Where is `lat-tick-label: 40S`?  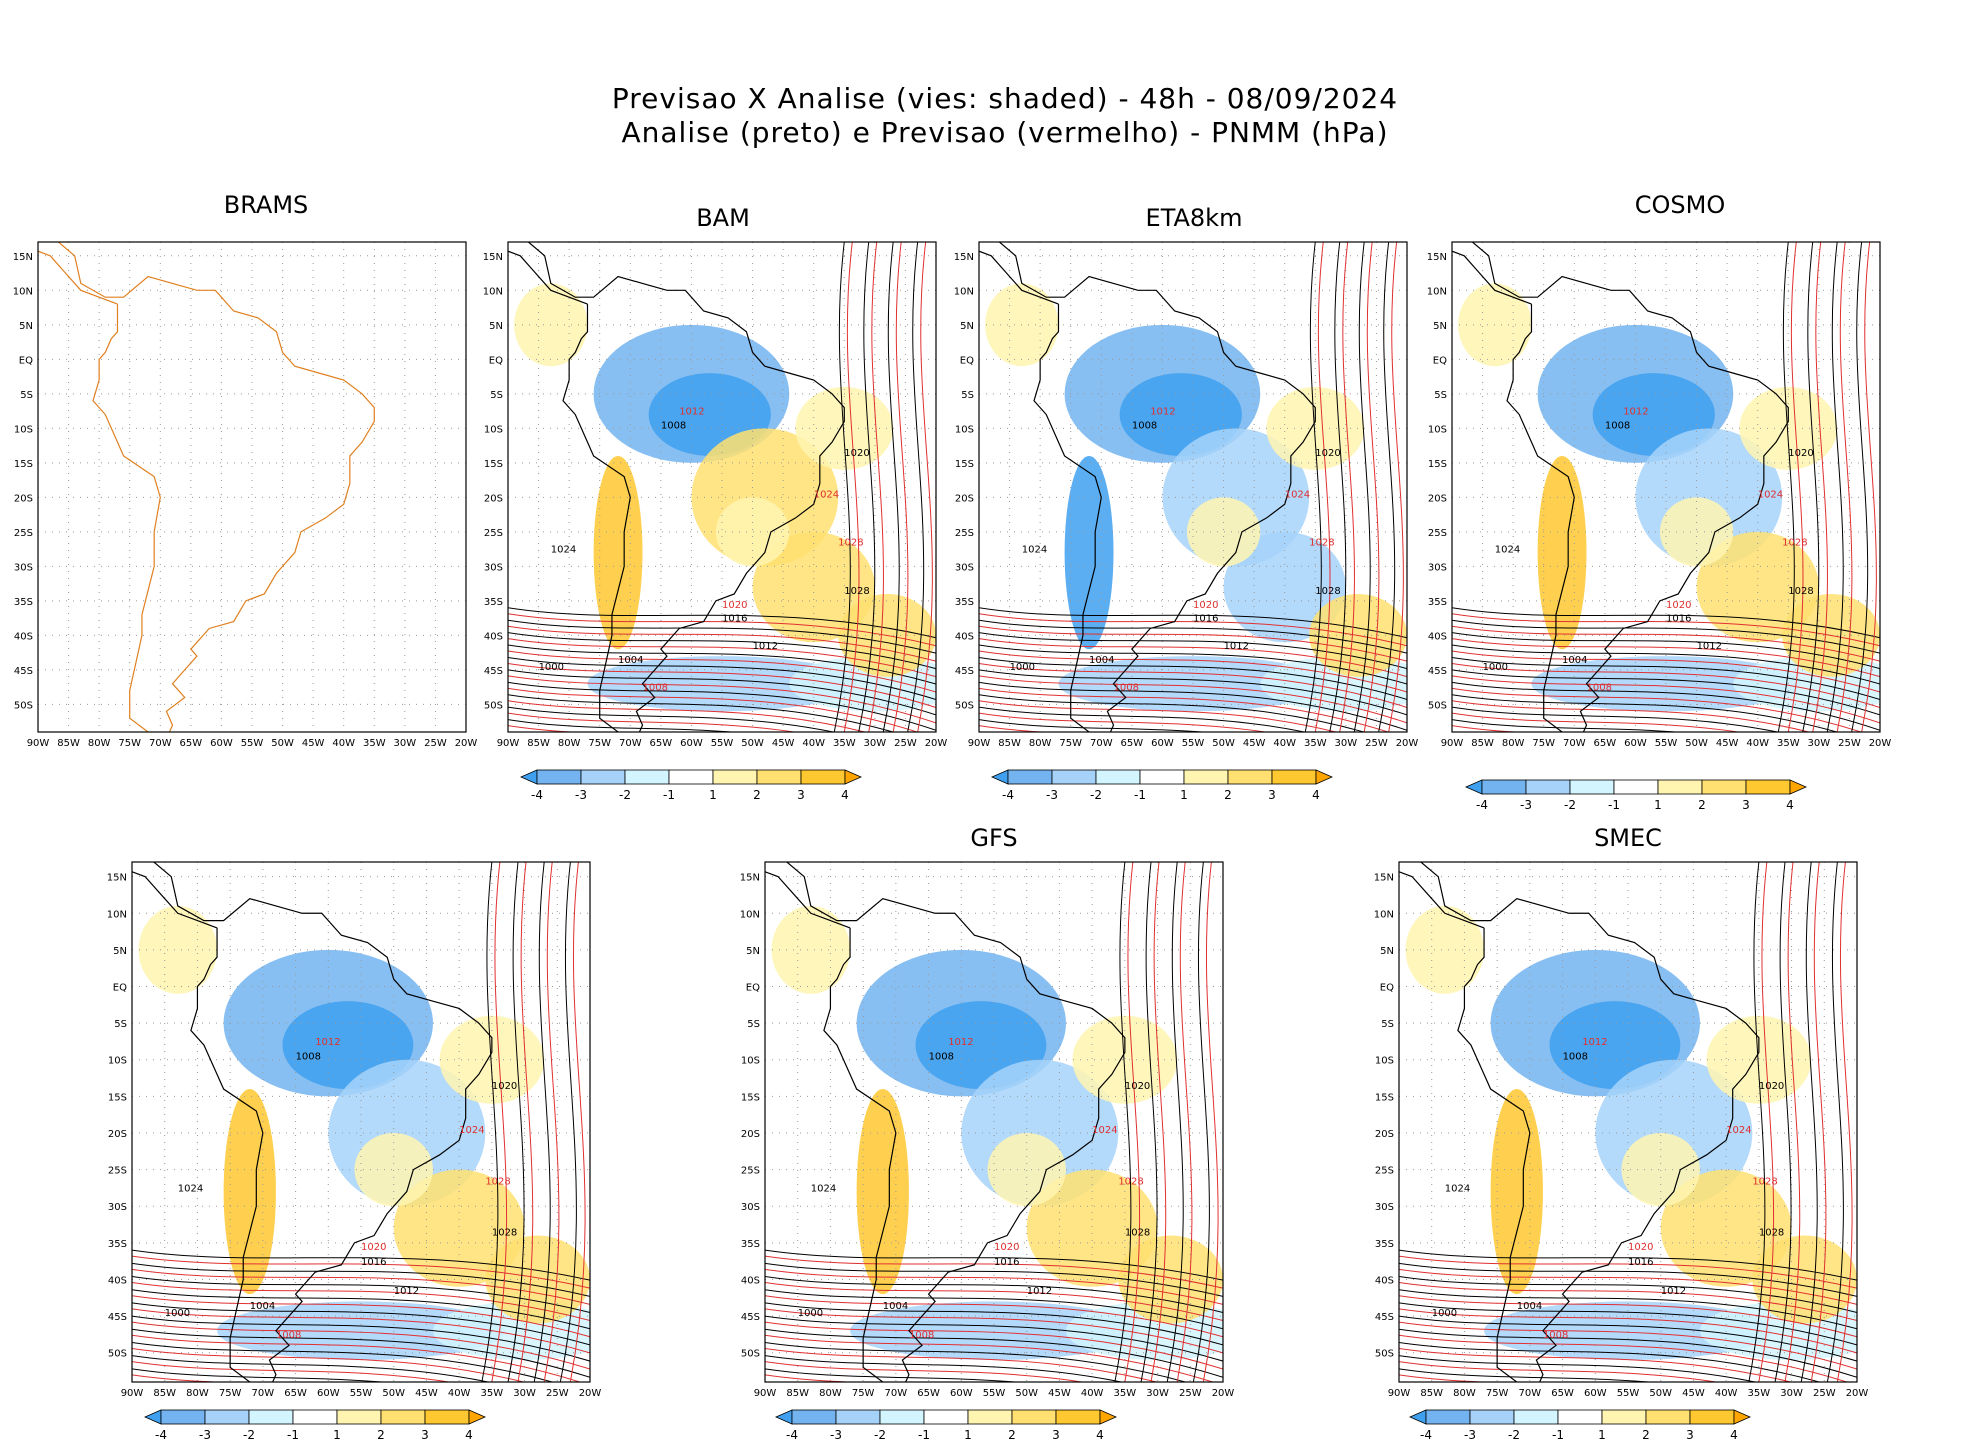 lat-tick-label: 40S is located at coordinates (1437, 636).